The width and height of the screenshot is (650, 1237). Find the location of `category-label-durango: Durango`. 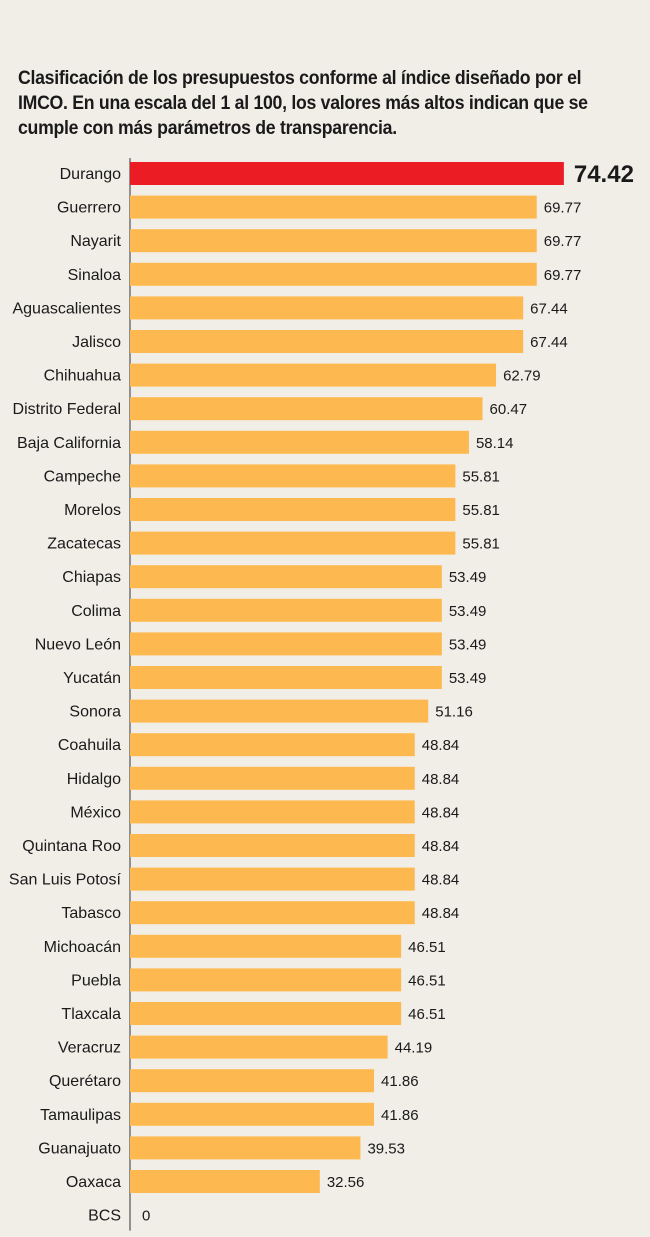

category-label-durango: Durango is located at coordinates (90, 174).